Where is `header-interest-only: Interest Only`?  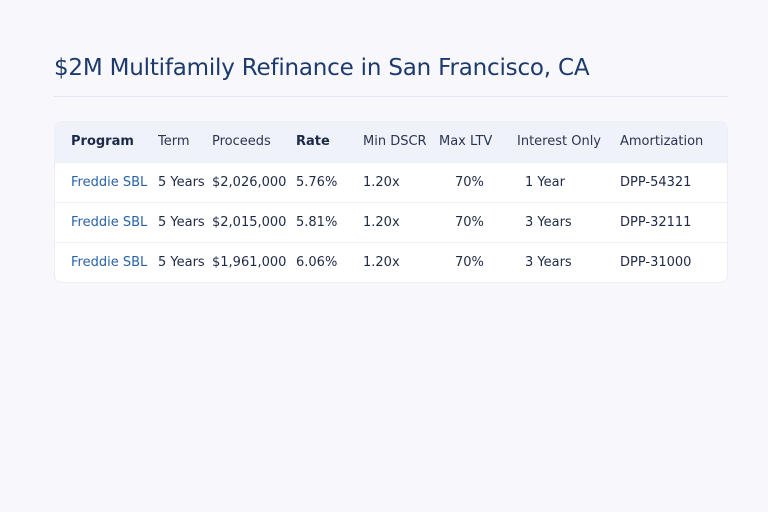 header-interest-only: Interest Only is located at coordinates (559, 142).